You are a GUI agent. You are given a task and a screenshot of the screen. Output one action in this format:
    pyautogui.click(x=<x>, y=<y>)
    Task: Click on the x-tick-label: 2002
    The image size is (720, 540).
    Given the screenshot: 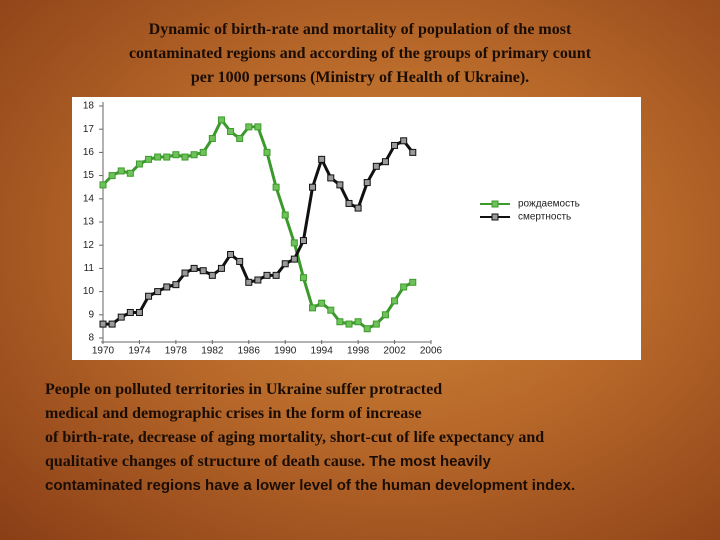 What is the action you would take?
    pyautogui.click(x=394, y=351)
    